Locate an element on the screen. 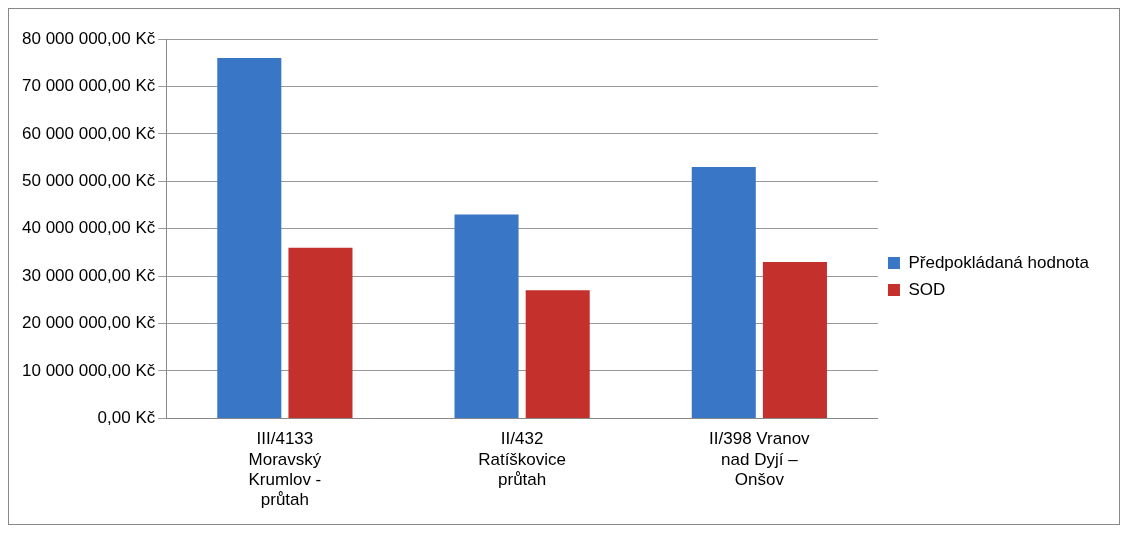  y-tick-label: 0,00 Kč is located at coordinates (126, 418).